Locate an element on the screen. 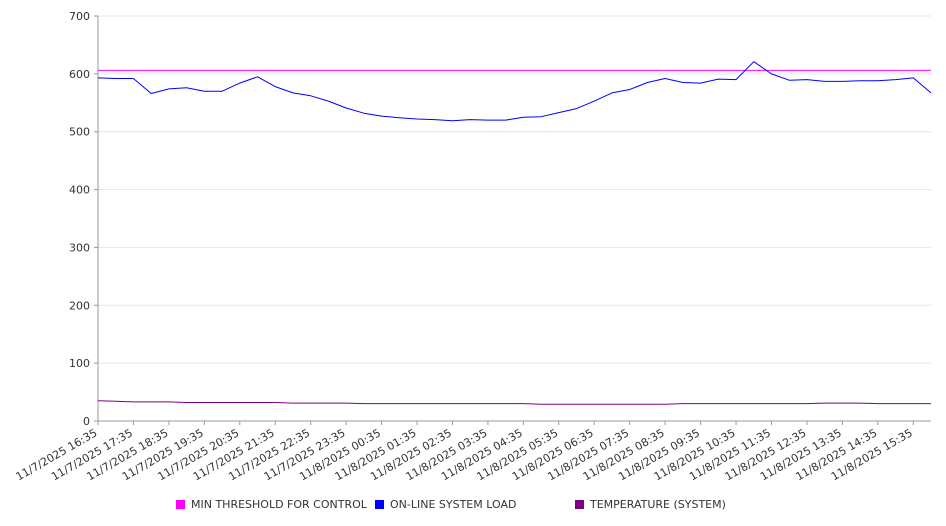 The height and width of the screenshot is (526, 946). y-axis-ticks: 0 100 200 300 400 500 600 700 is located at coordinates (83, 219).